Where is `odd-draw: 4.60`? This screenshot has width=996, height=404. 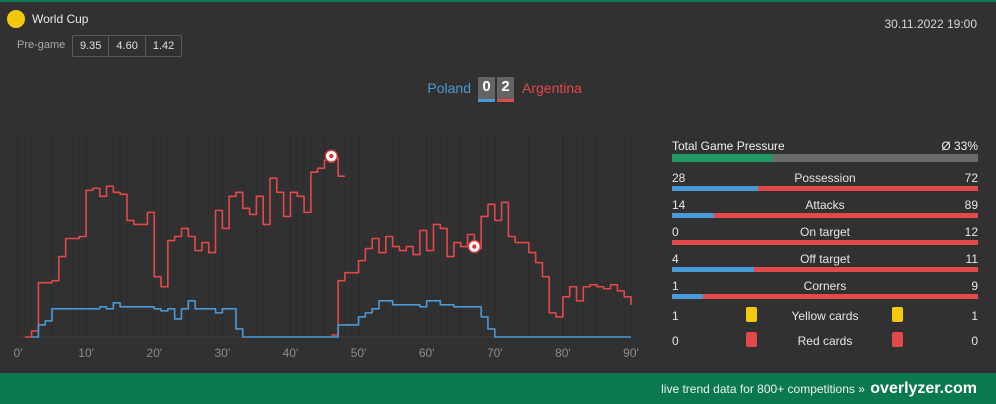
odd-draw: 4.60 is located at coordinates (126, 46).